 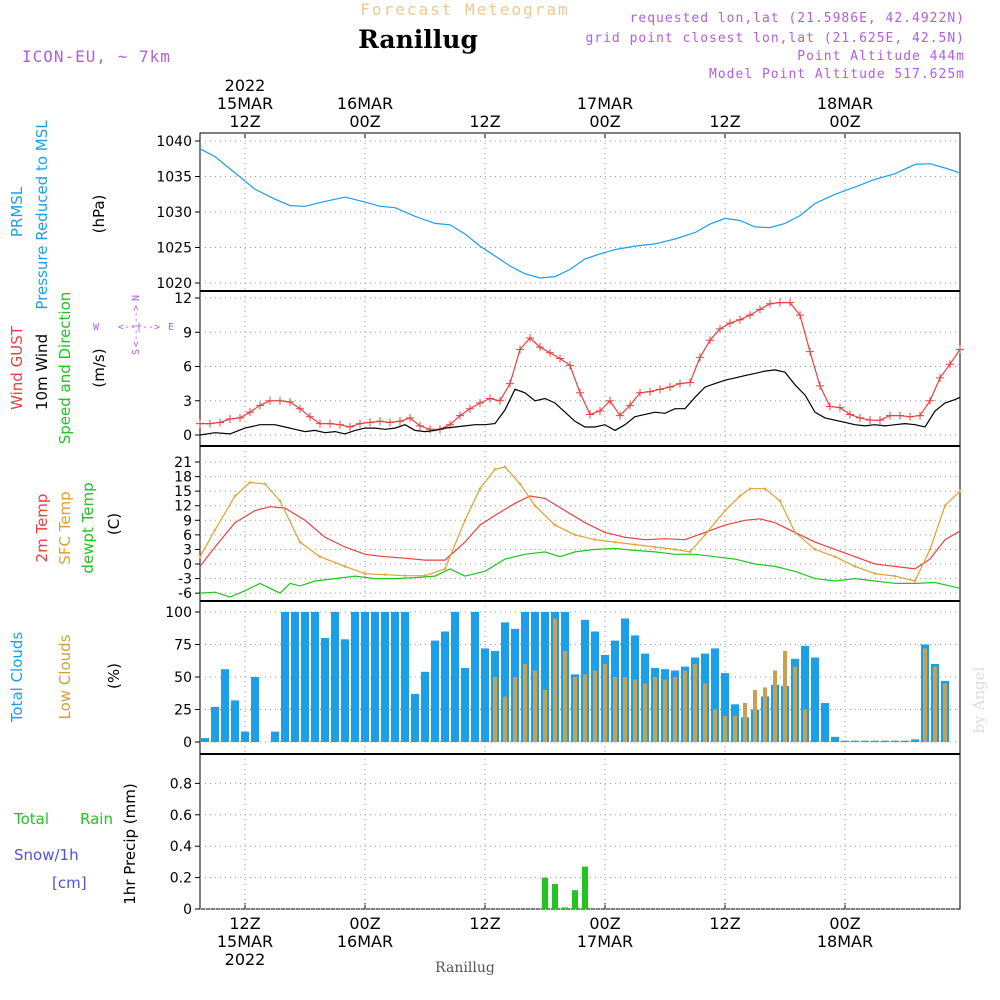 What do you see at coordinates (183, 711) in the screenshot?
I see `y-tick-label: 25` at bounding box center [183, 711].